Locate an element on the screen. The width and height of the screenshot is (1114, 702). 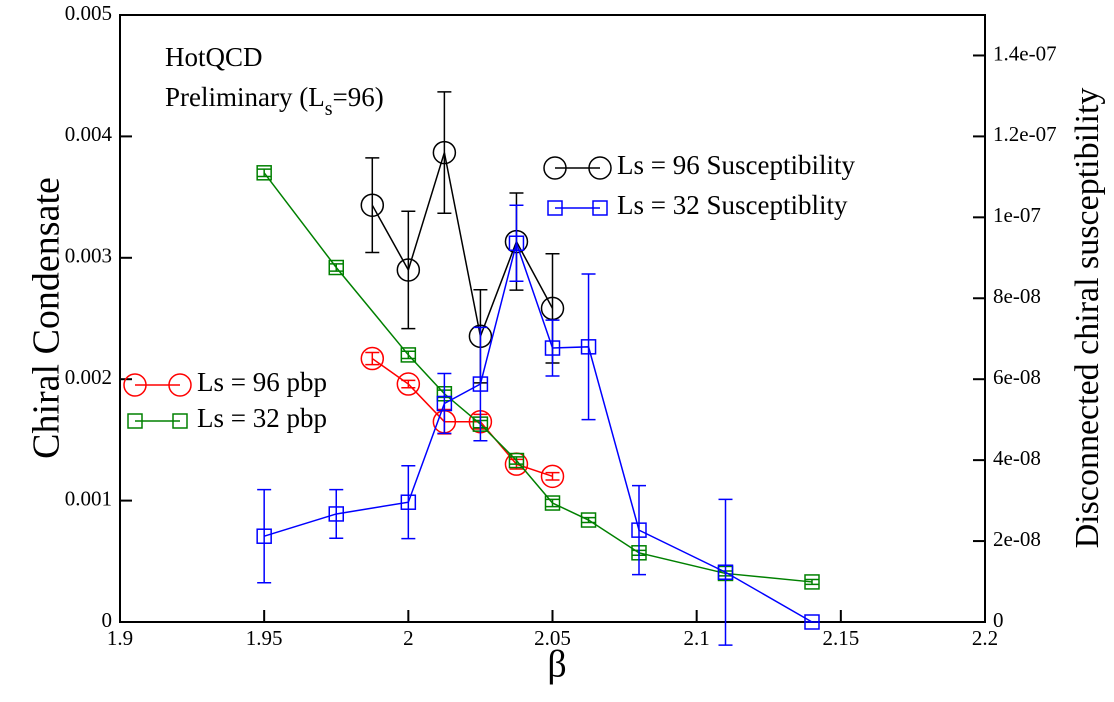
legend-label: Ls = 96 pbp is located at coordinates (262, 382).